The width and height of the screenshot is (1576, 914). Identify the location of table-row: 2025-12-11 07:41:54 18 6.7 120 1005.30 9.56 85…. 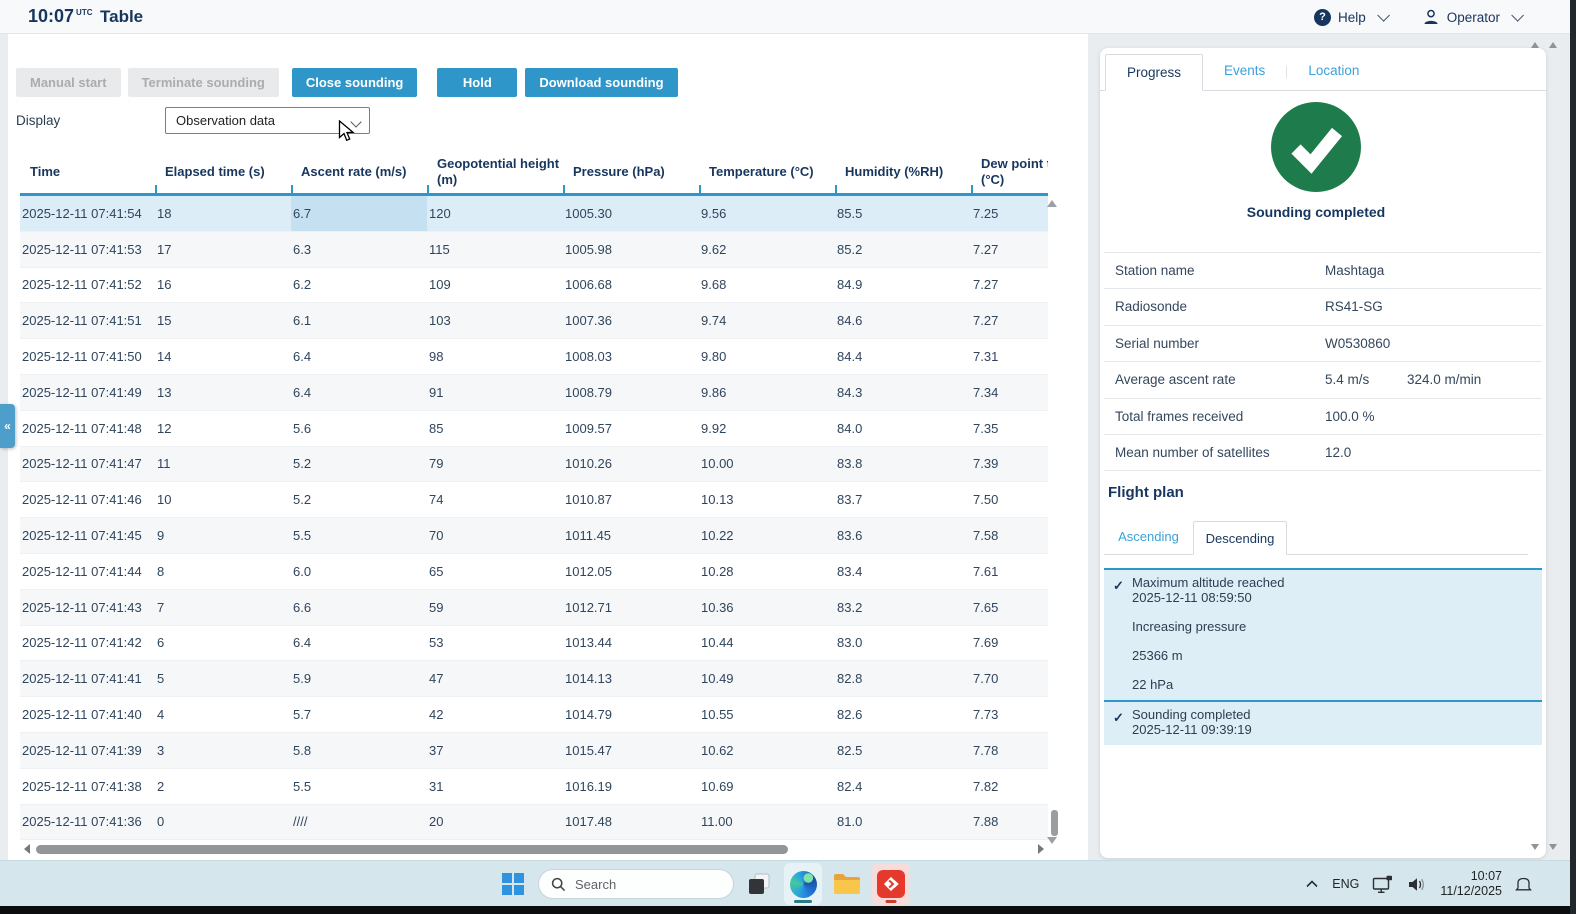
(534, 214).